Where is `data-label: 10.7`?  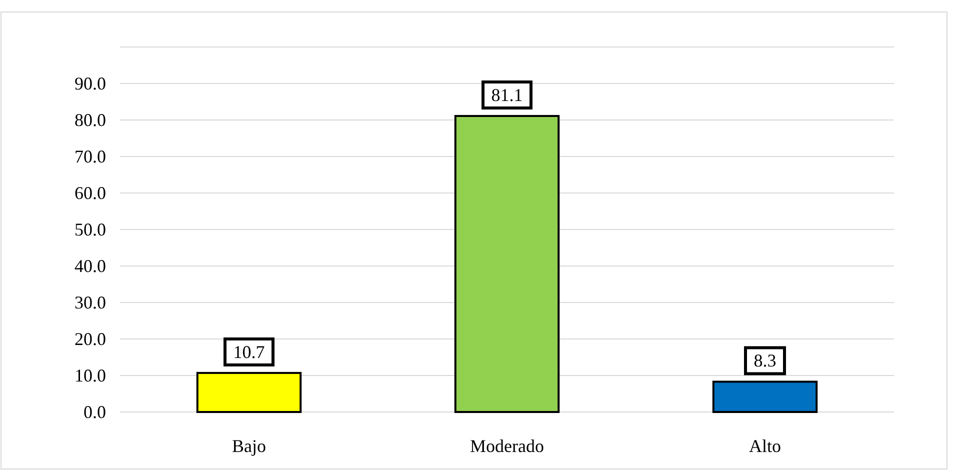 data-label: 10.7 is located at coordinates (249, 352).